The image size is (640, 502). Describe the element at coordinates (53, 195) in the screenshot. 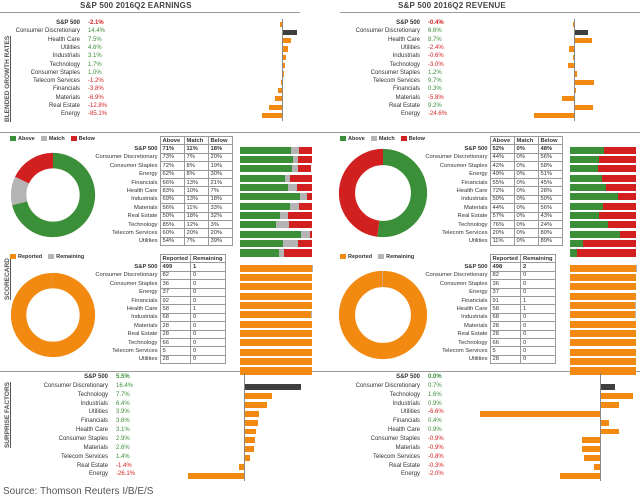

I see `donut-slice` at that location.